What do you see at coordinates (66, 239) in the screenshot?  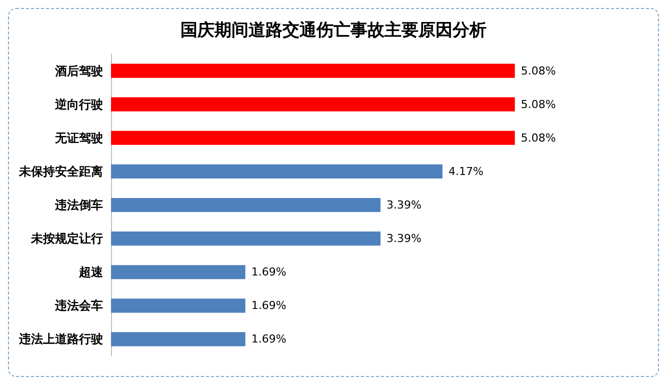 I see `y-tick-label: 未按规定让行` at bounding box center [66, 239].